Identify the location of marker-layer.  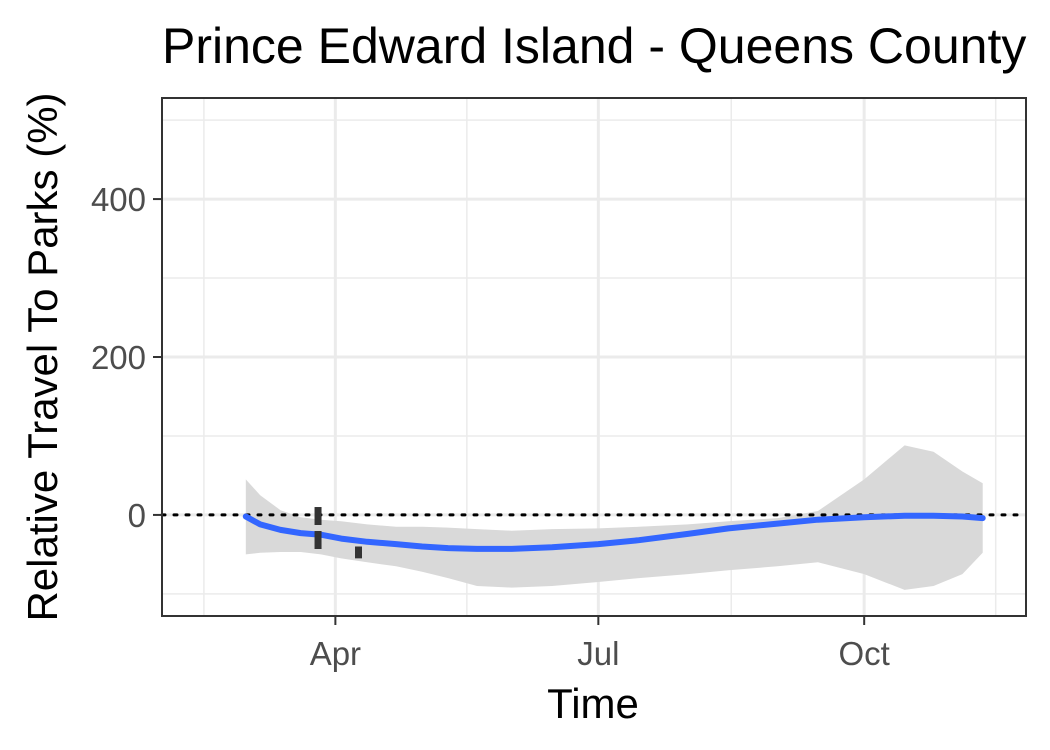
(338, 533).